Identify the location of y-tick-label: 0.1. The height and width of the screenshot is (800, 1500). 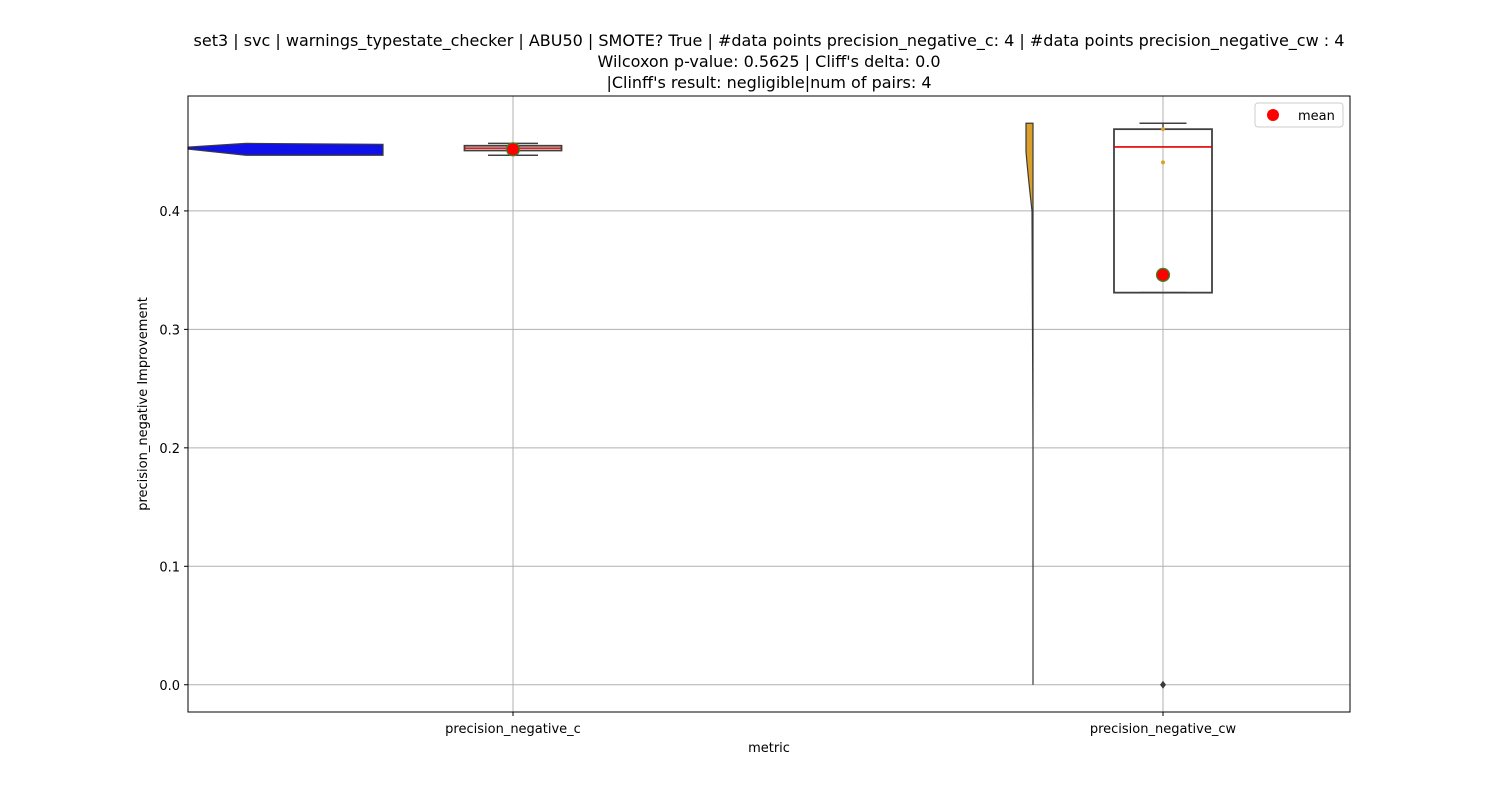
(169, 567).